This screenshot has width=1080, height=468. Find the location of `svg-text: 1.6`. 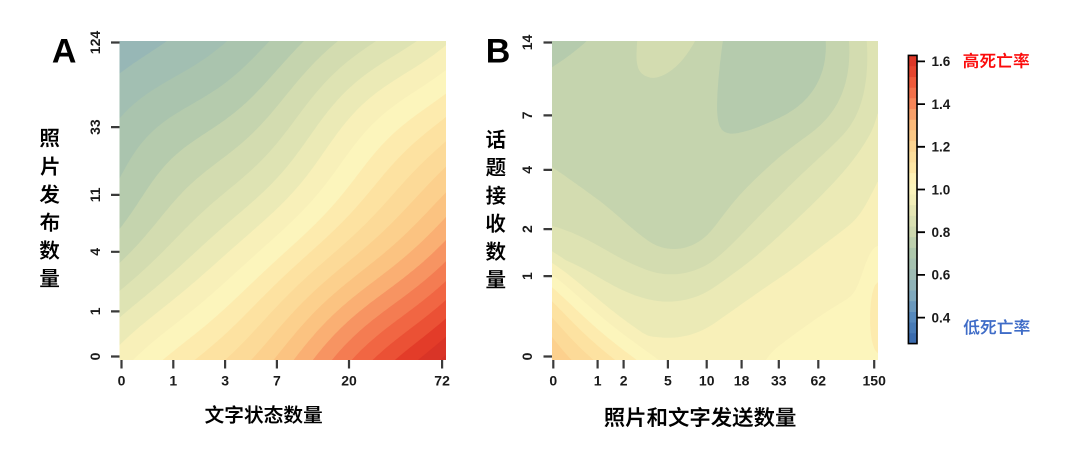

svg-text: 1.6 is located at coordinates (941, 61).